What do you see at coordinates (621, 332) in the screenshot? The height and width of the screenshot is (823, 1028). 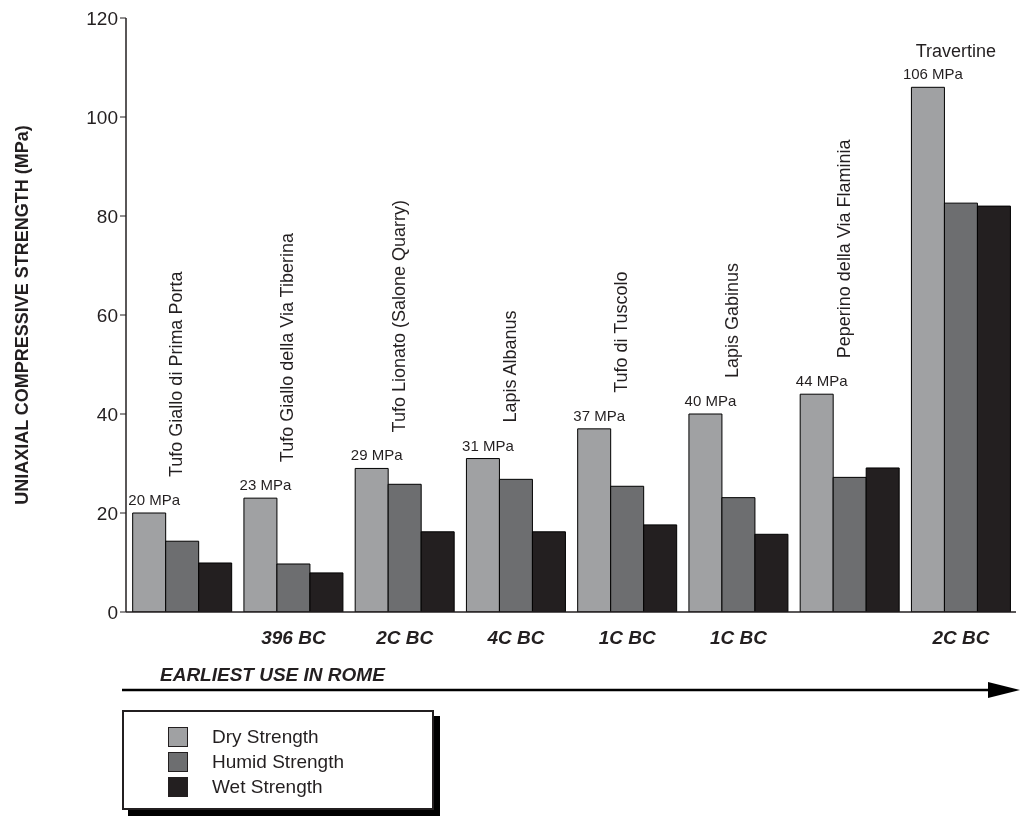 I see `x-tick-label: Tufo di Tuscolo` at bounding box center [621, 332].